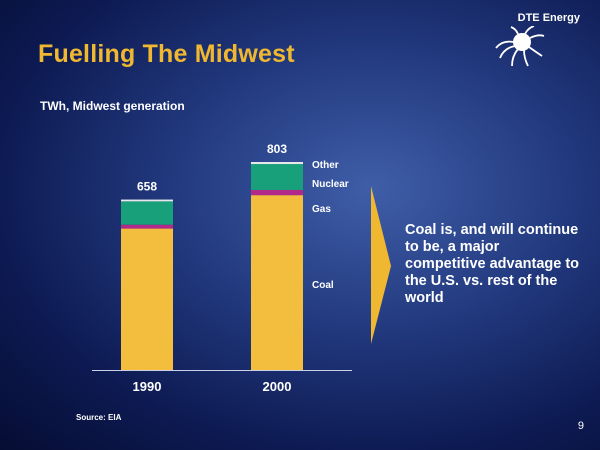 The width and height of the screenshot is (600, 450). What do you see at coordinates (147, 200) in the screenshot?
I see `bar-other-1990` at bounding box center [147, 200].